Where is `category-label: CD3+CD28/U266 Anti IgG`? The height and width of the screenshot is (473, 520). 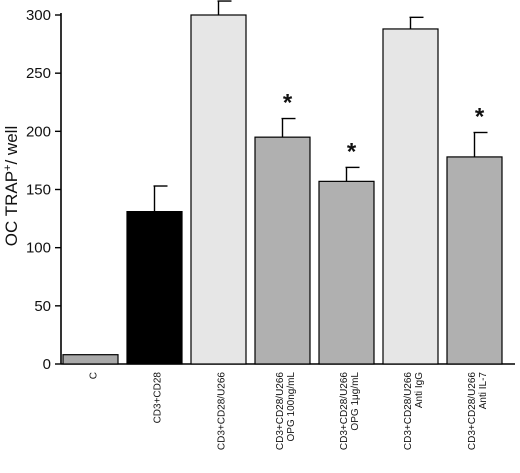 category-label: CD3+CD28/U266 Anti IgG is located at coordinates (414, 411).